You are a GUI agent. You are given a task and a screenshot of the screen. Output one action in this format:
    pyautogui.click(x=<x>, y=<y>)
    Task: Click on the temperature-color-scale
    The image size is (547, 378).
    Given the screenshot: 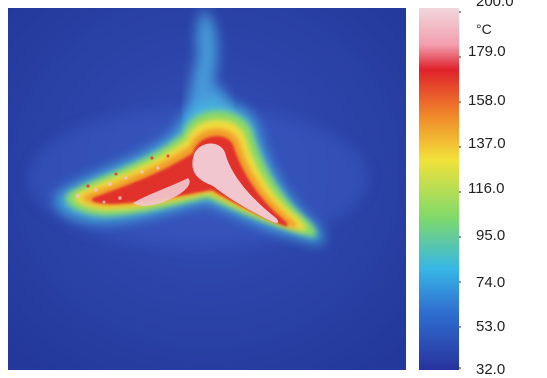 What is the action you would take?
    pyautogui.click(x=440, y=189)
    